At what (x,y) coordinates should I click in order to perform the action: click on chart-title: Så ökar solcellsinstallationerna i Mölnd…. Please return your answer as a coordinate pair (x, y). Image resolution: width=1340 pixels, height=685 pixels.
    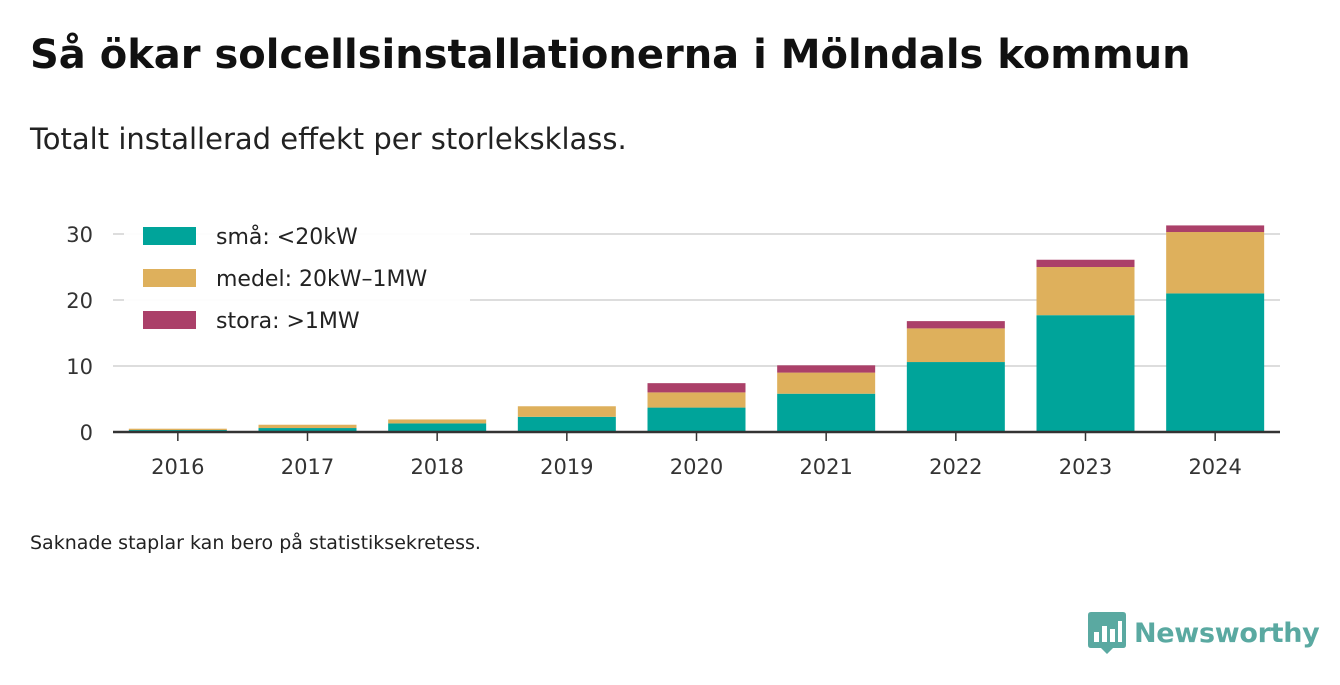
    Looking at the image, I should click on (610, 55).